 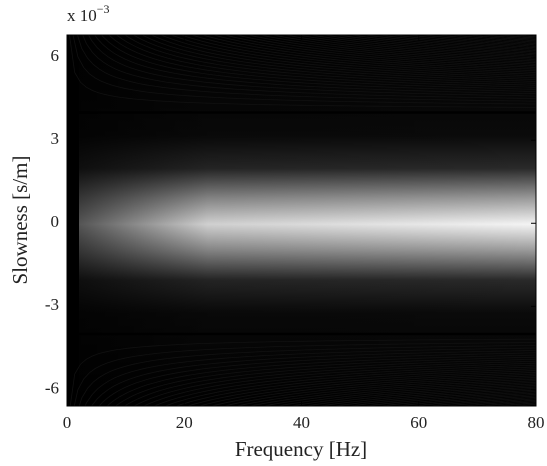 What do you see at coordinates (418, 422) in the screenshot?
I see `x-tick-label: 60` at bounding box center [418, 422].